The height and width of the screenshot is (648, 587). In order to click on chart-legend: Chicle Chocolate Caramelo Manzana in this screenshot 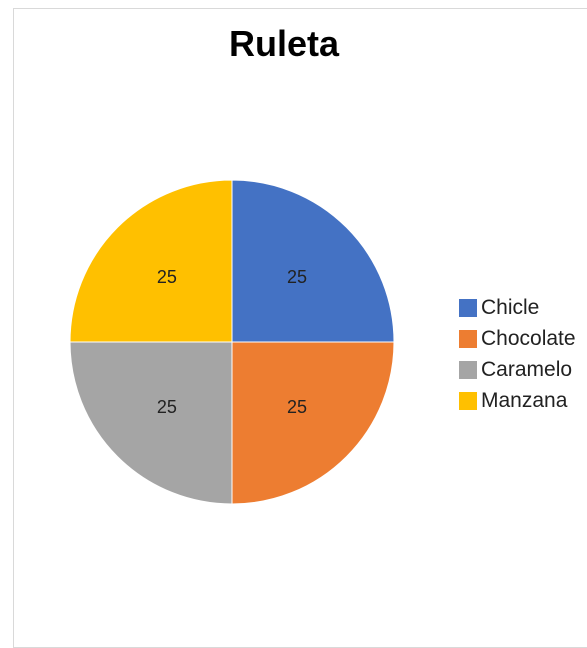, I will do `click(517, 354)`.